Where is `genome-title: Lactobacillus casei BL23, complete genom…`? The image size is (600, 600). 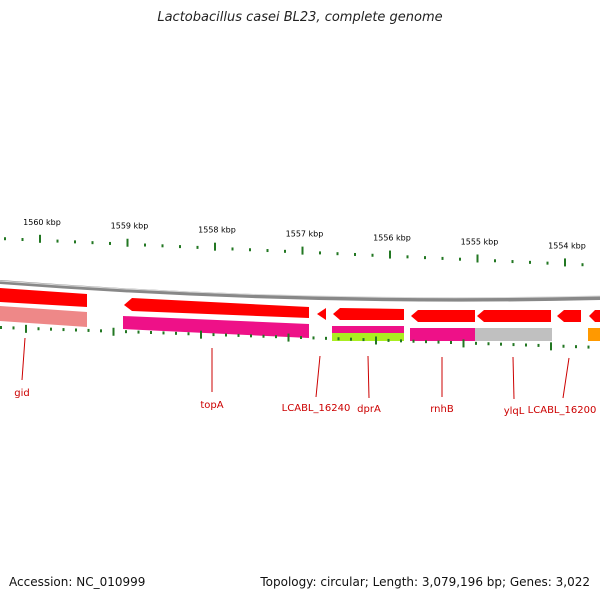 genome-title: Lactobacillus casei BL23, complete genom… is located at coordinates (300, 17).